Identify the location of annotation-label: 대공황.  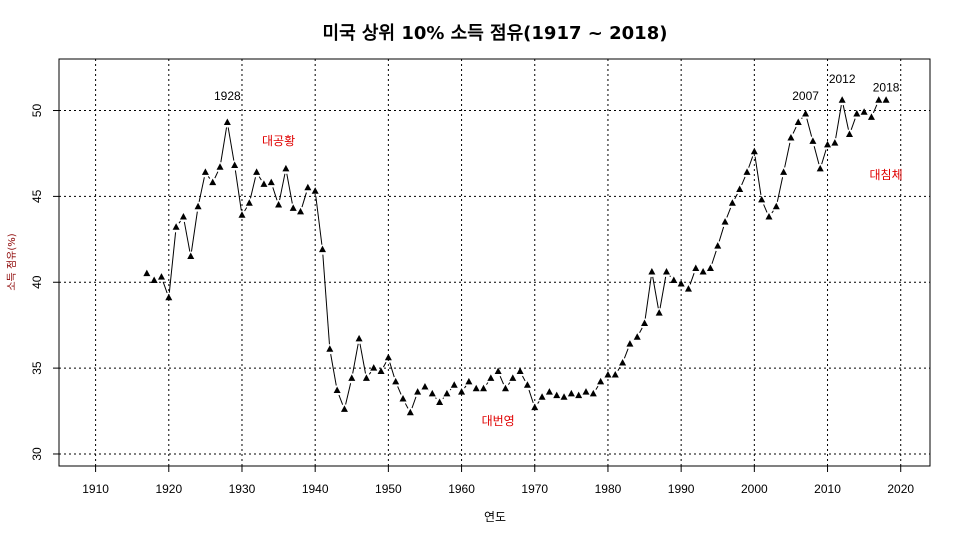
(278, 141).